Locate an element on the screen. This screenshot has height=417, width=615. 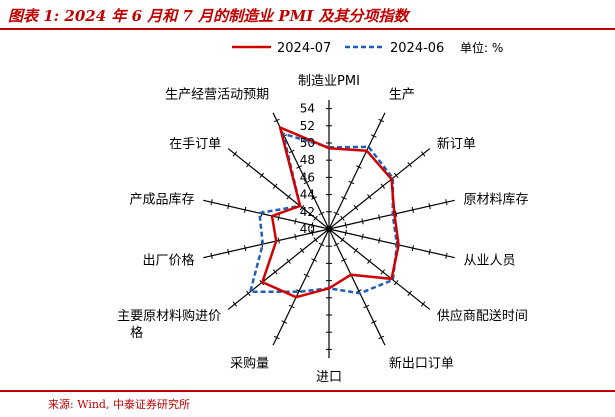
category-label-9: 采购量 is located at coordinates (249, 363).